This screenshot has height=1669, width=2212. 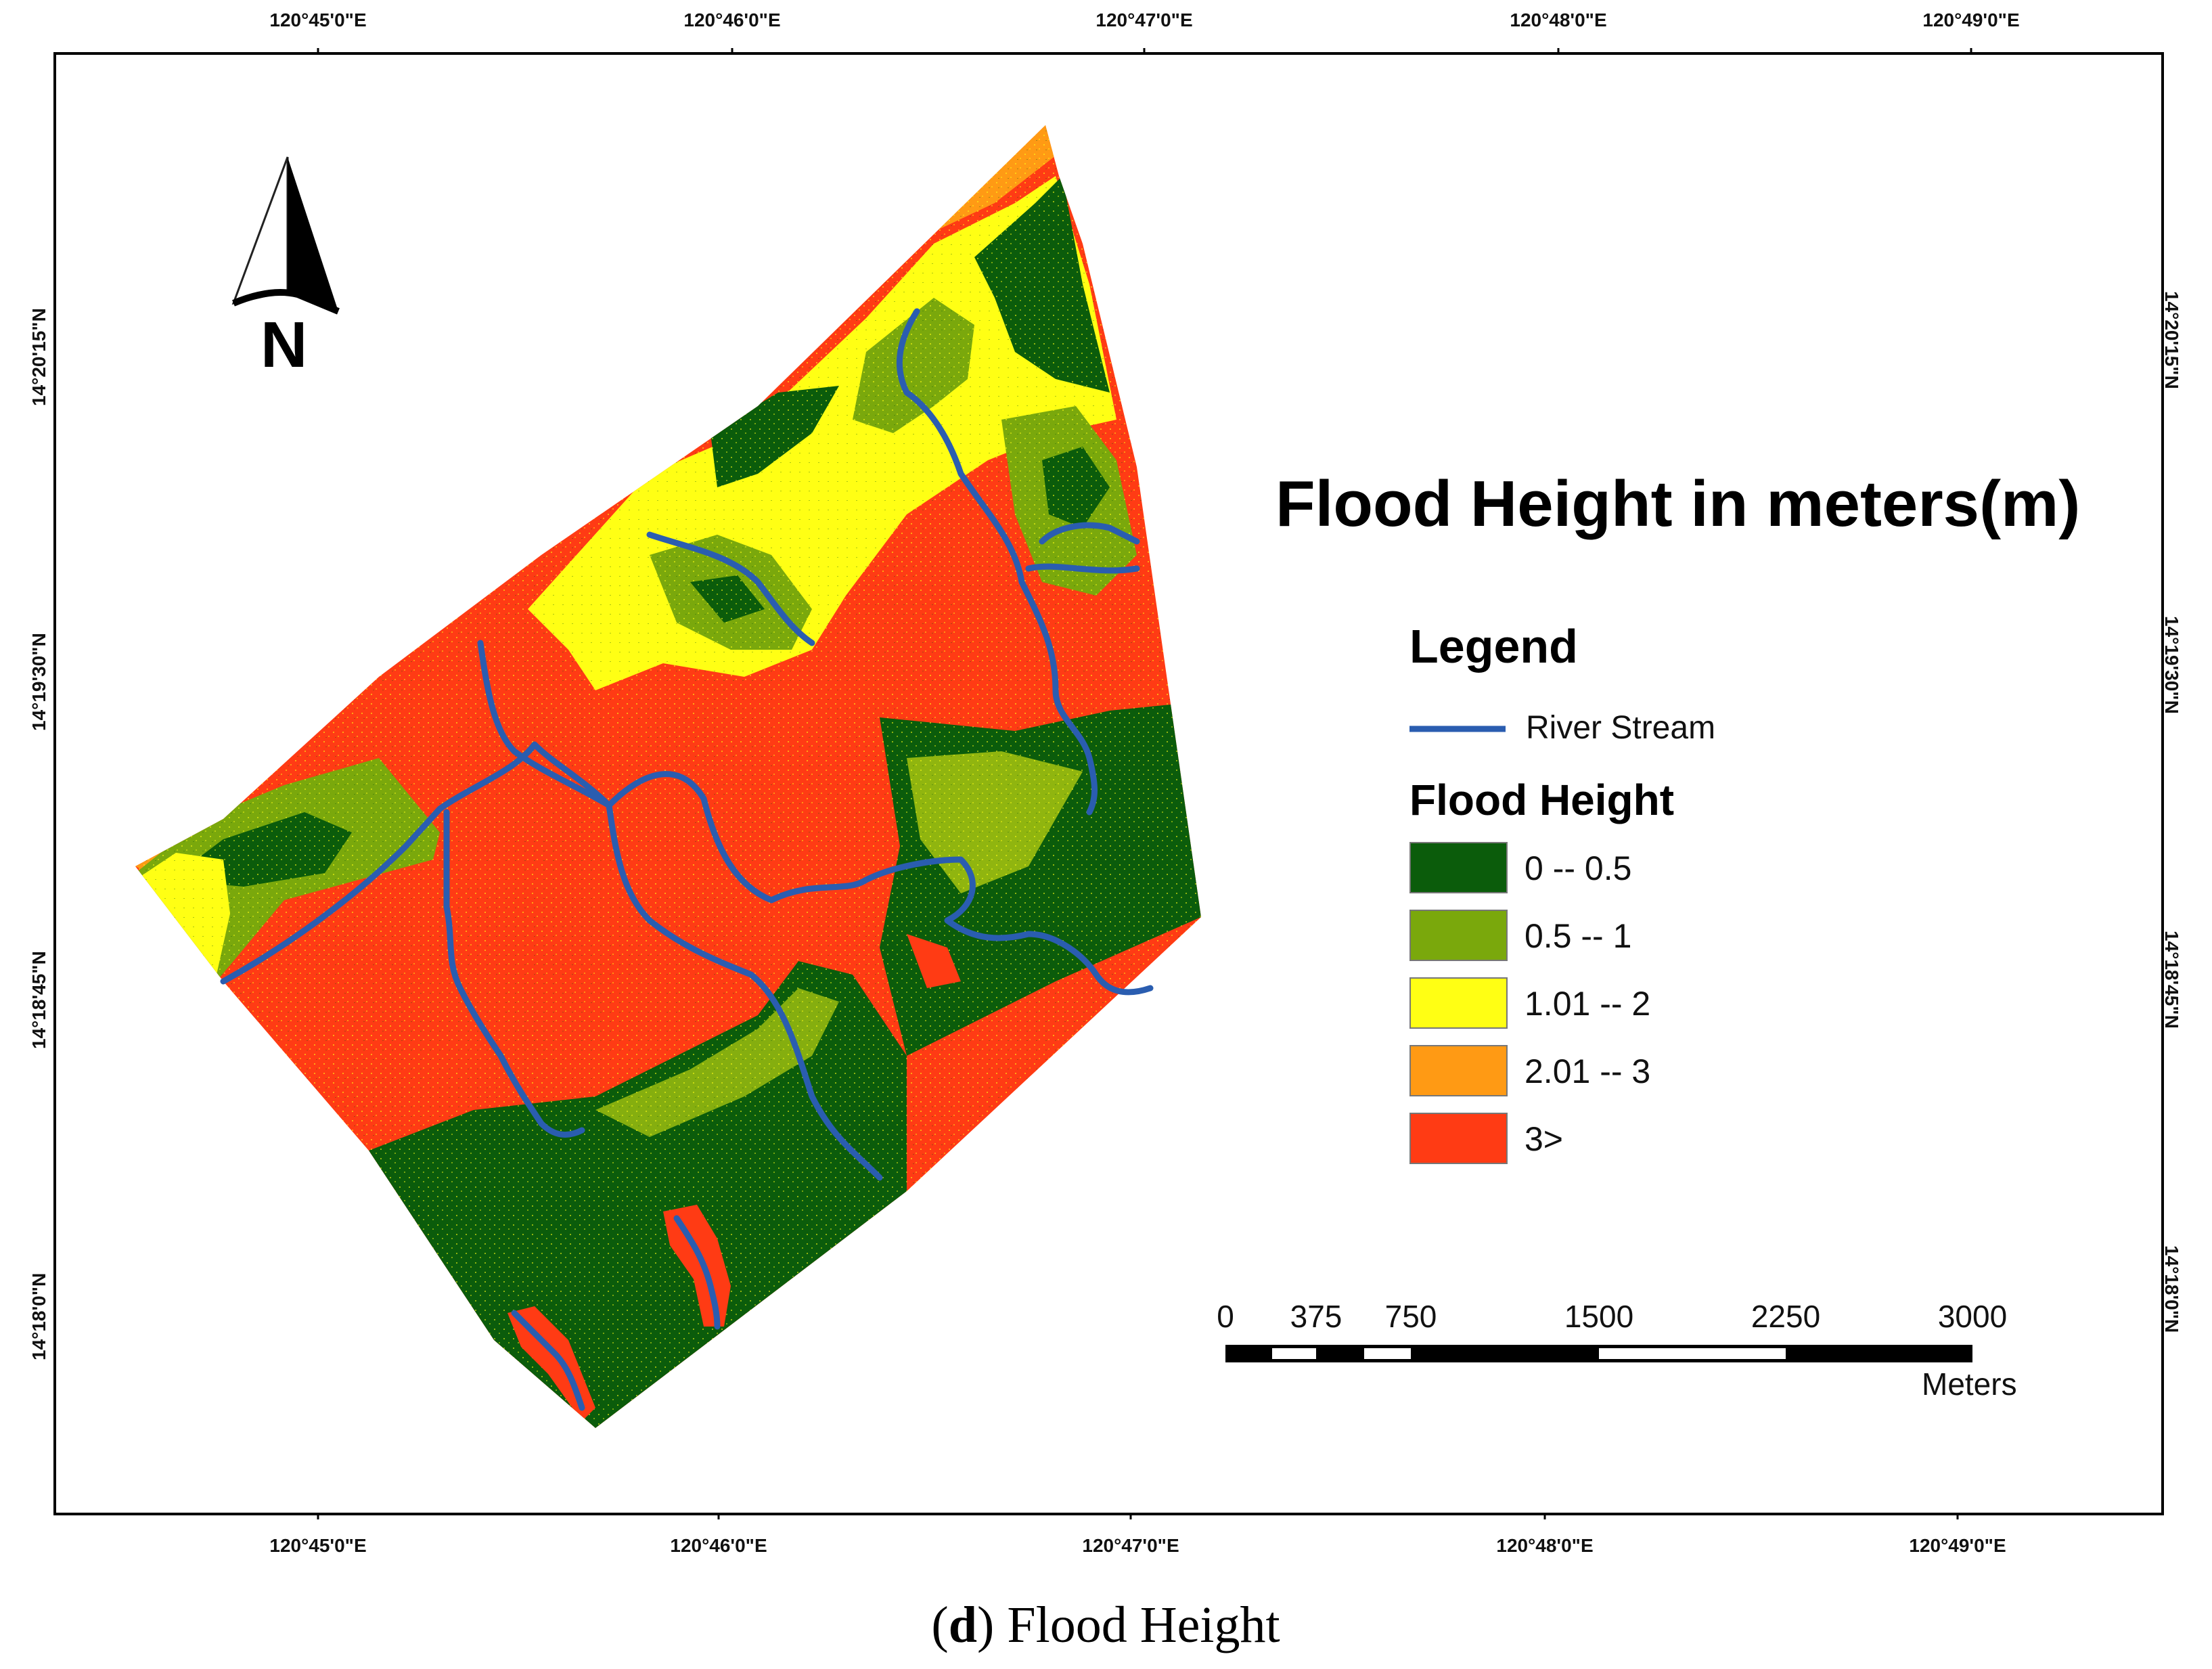 What do you see at coordinates (1678, 504) in the screenshot?
I see `map-title: Flood Height in meters(m)` at bounding box center [1678, 504].